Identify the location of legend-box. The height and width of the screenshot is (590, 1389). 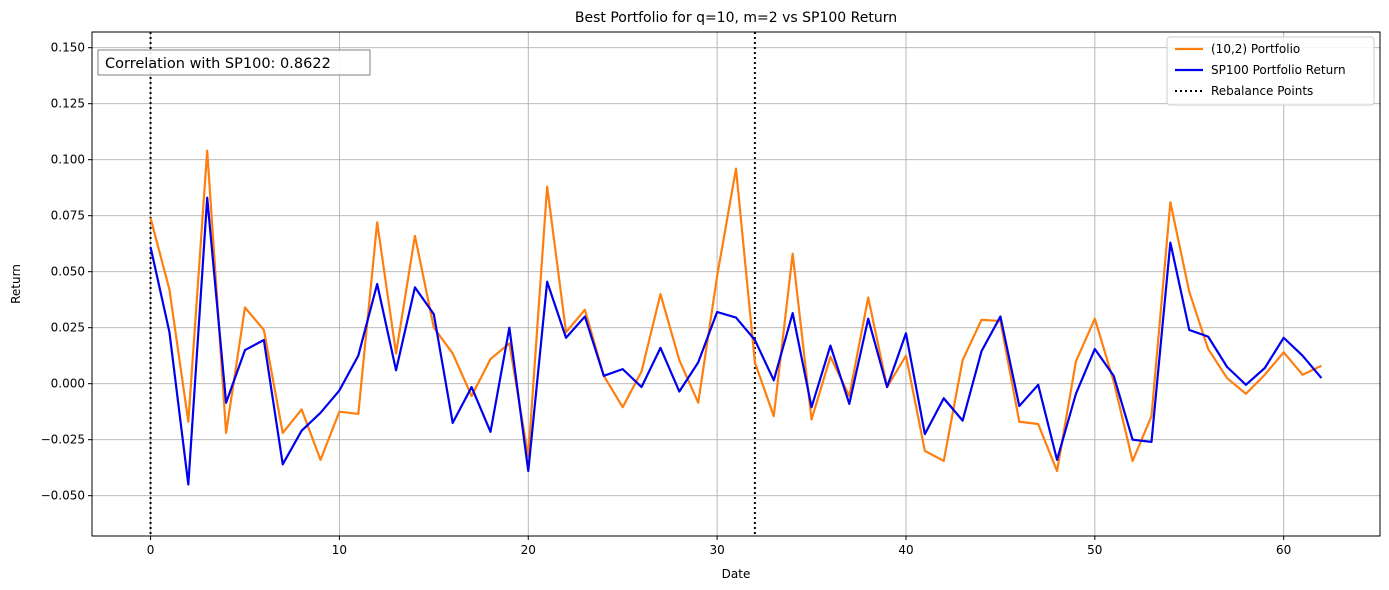
(1270, 71).